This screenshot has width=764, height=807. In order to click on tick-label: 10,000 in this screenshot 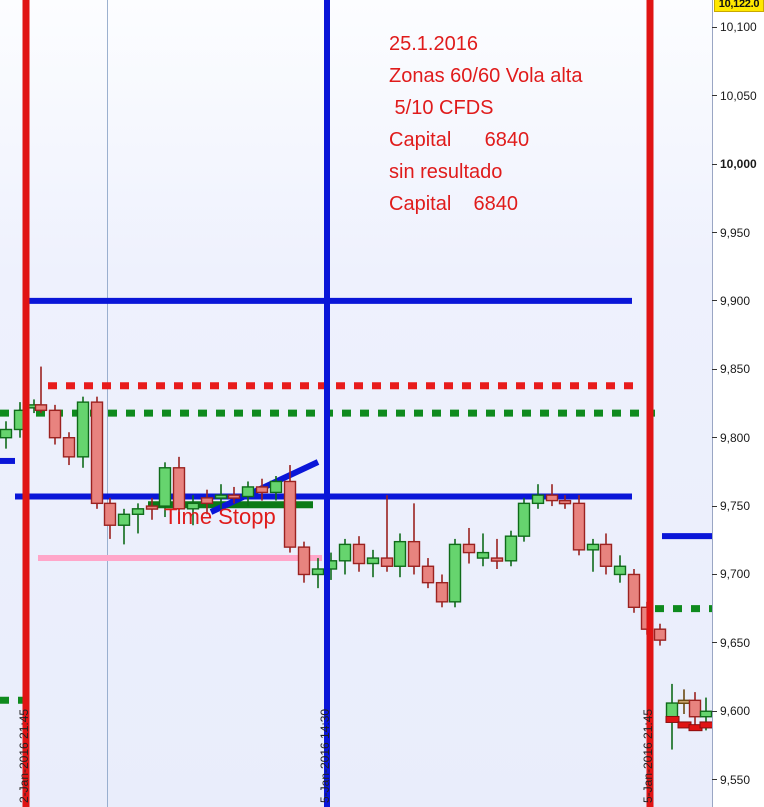, I will do `click(738, 164)`.